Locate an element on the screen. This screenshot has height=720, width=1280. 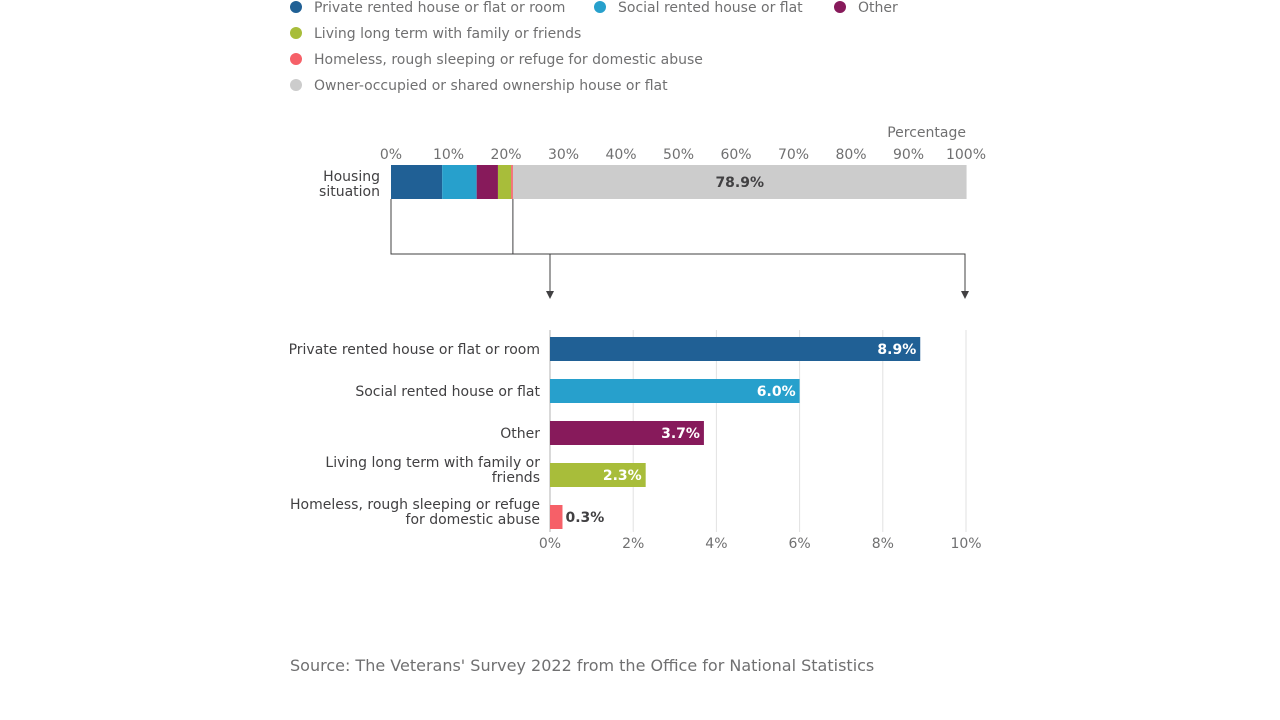
legend-label: Other is located at coordinates (878, 8).